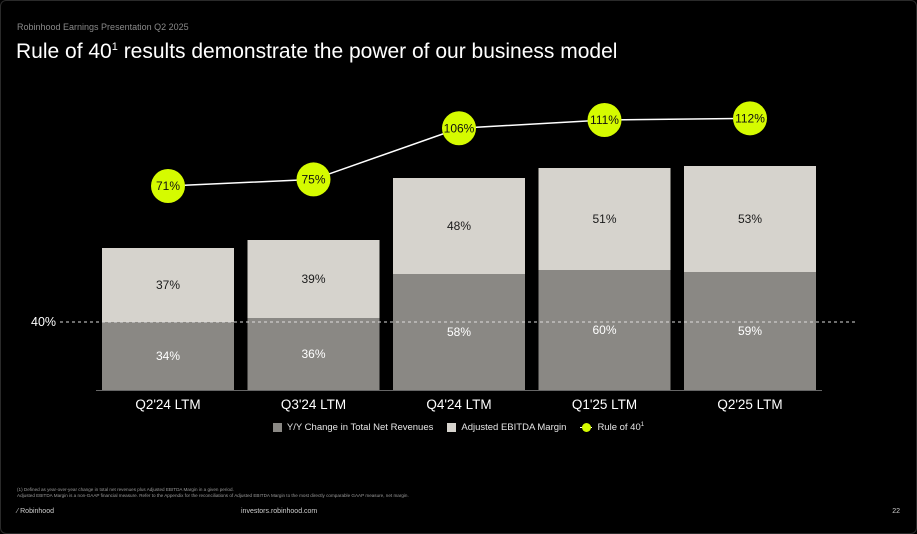 The height and width of the screenshot is (534, 917). What do you see at coordinates (103, 27) in the screenshot?
I see `presentation-eyebrow: Robinhood Earnings Presentation Q2 2025` at bounding box center [103, 27].